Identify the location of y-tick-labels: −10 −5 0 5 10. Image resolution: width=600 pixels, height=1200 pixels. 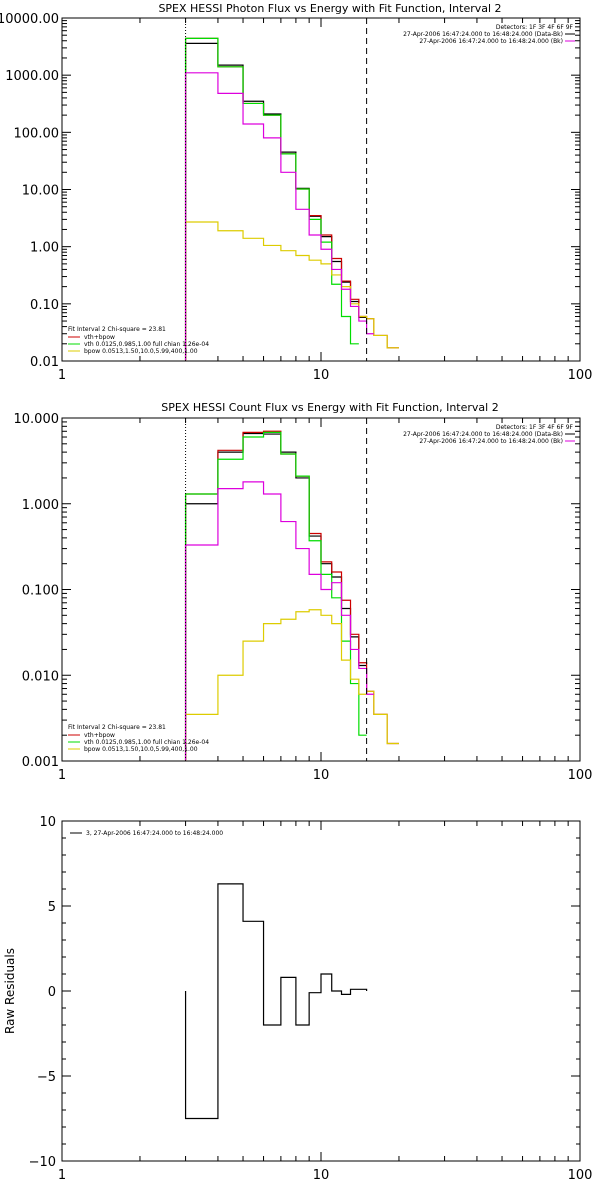
(42, 992).